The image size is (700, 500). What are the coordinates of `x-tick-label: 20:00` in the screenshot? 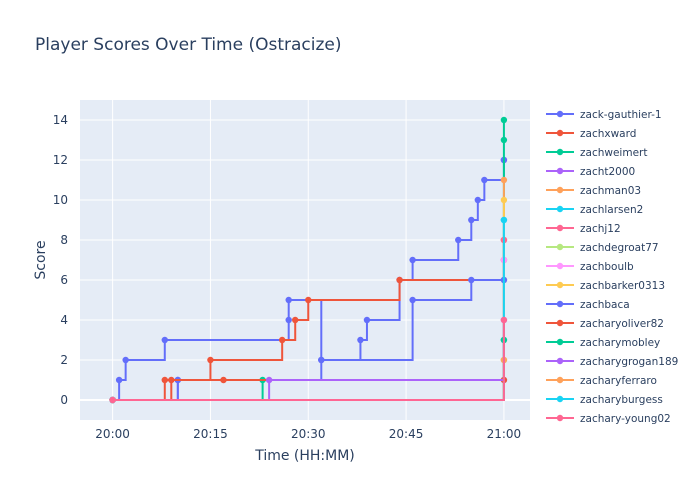 It's located at (112, 434).